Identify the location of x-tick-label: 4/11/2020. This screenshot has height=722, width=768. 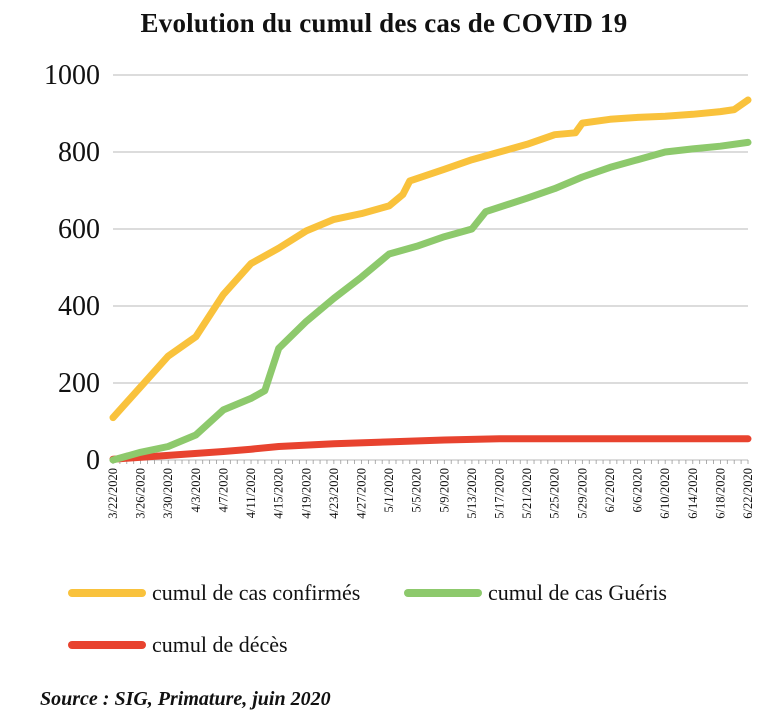
(251, 493).